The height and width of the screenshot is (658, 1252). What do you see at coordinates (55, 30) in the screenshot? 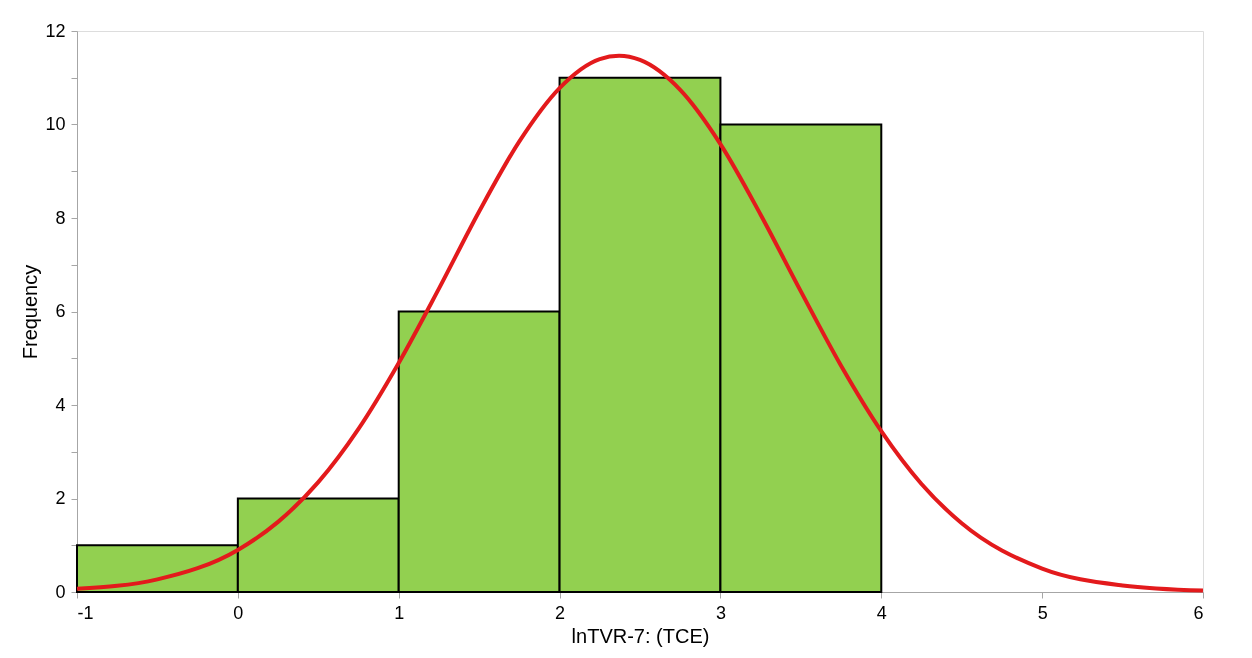
I see `y-tick-label: 12` at bounding box center [55, 30].